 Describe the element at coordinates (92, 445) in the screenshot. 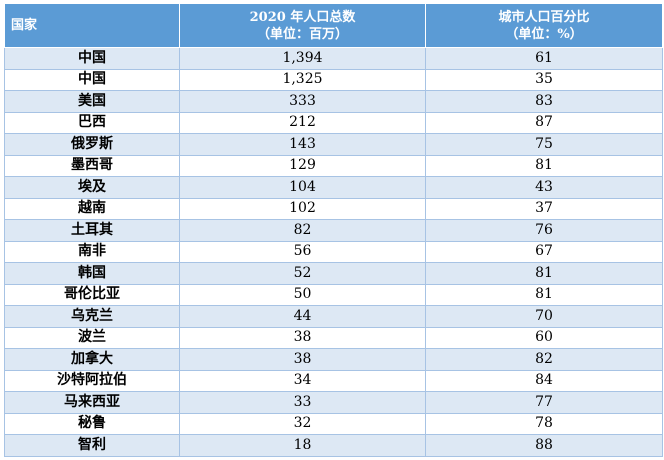

I see `cell-country: 智利` at that location.